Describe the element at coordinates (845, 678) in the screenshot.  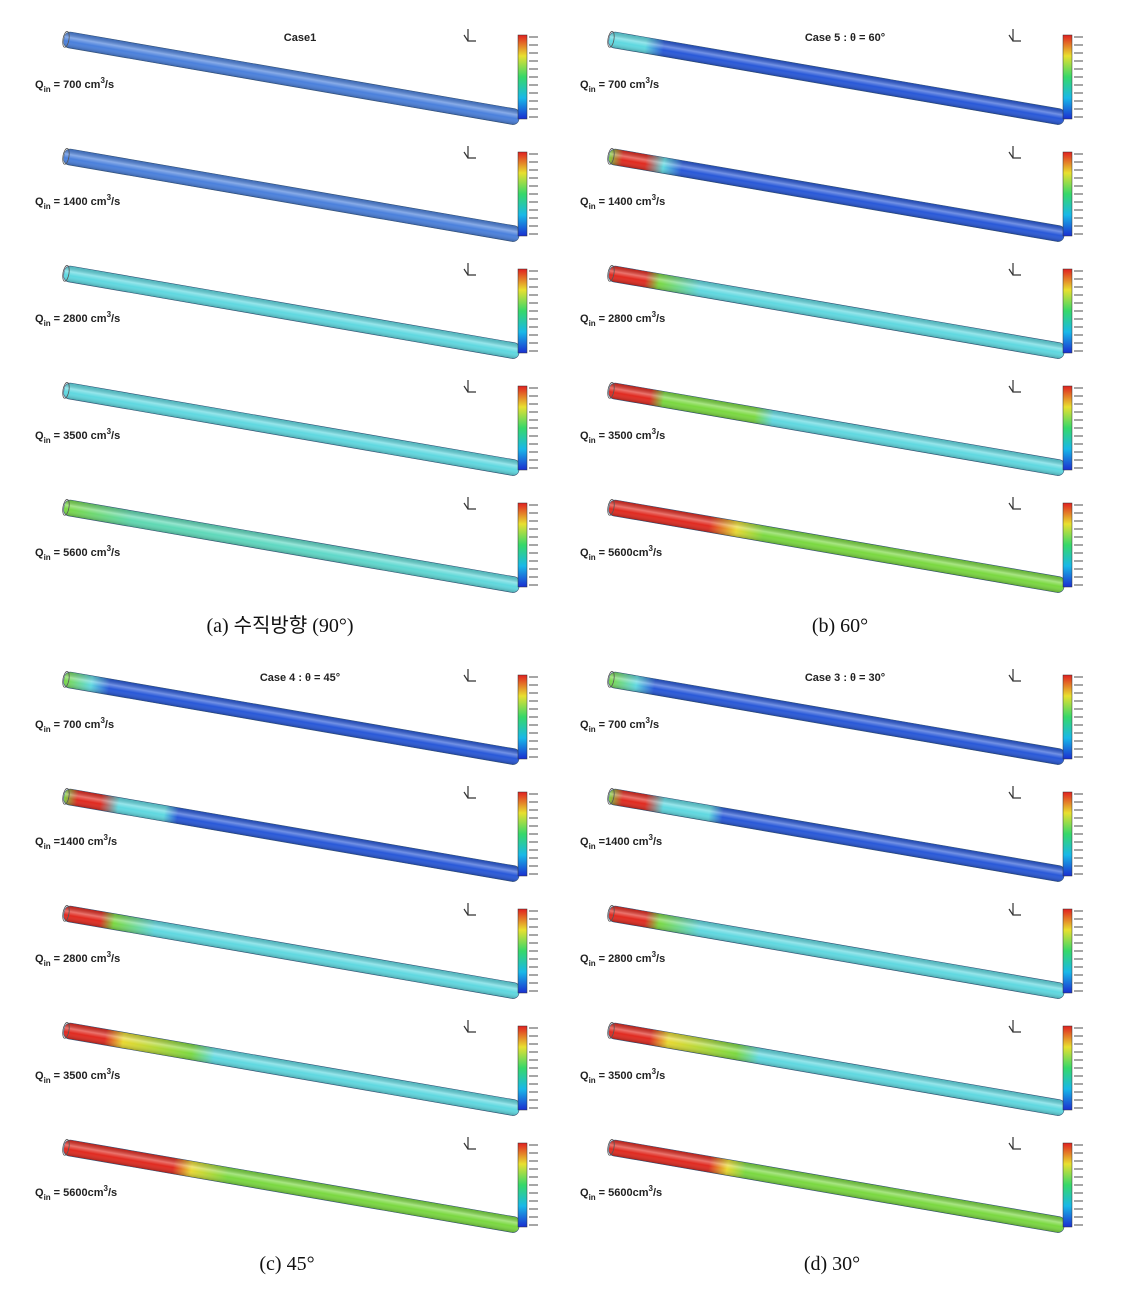
I see `panel-title: Case 3 : θ = 30°` at that location.